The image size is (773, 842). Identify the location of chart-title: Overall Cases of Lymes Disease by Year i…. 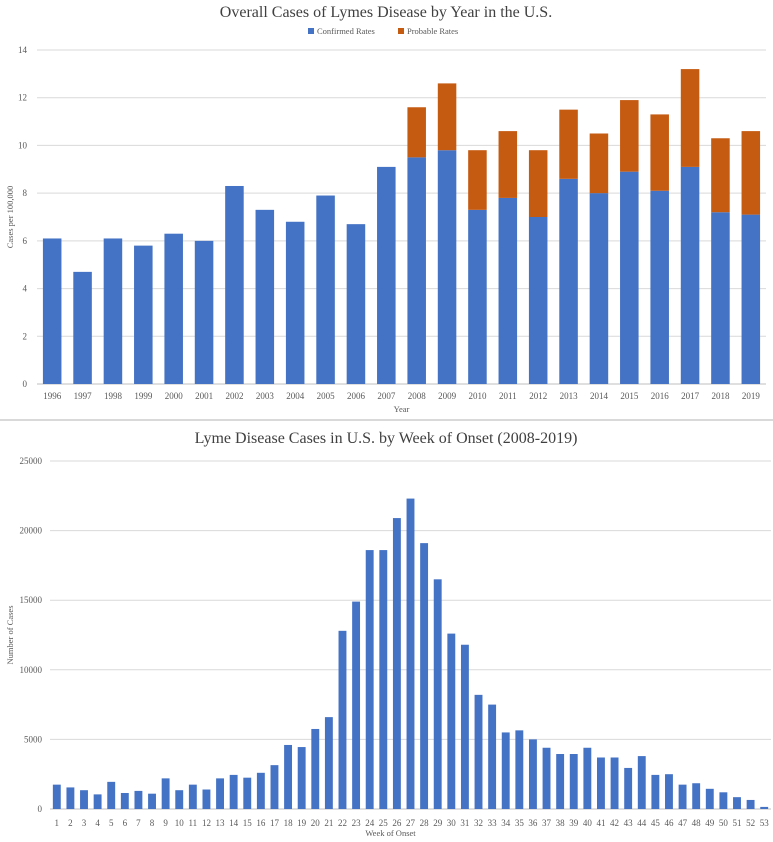
(386, 12).